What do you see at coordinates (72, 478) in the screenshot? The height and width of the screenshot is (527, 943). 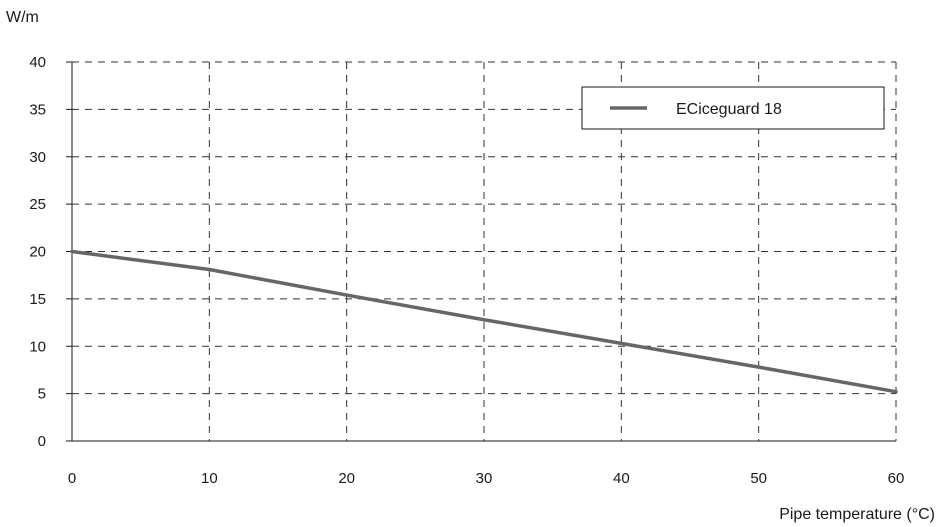 I see `x-tick-label: 0` at bounding box center [72, 478].